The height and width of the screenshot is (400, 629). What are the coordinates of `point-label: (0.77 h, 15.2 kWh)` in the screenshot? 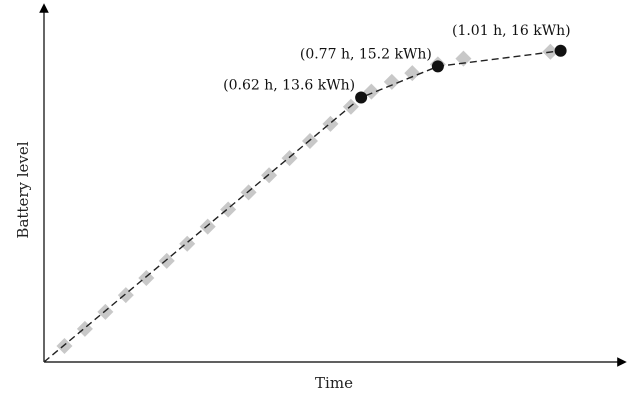 It's located at (366, 54).